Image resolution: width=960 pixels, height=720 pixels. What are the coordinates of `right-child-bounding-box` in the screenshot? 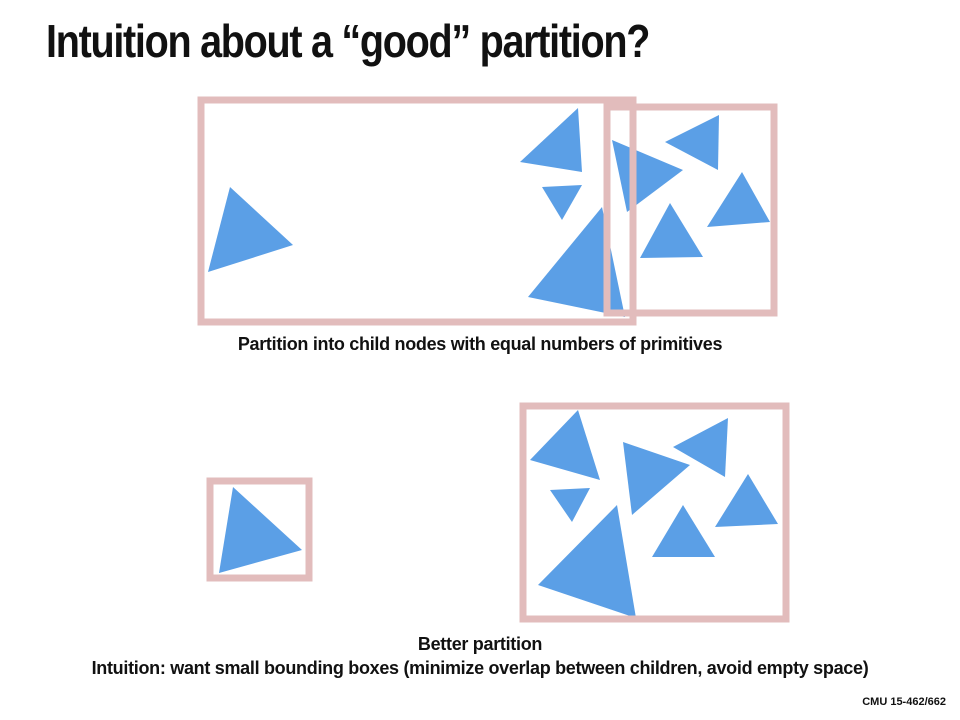 It's located at (690, 210).